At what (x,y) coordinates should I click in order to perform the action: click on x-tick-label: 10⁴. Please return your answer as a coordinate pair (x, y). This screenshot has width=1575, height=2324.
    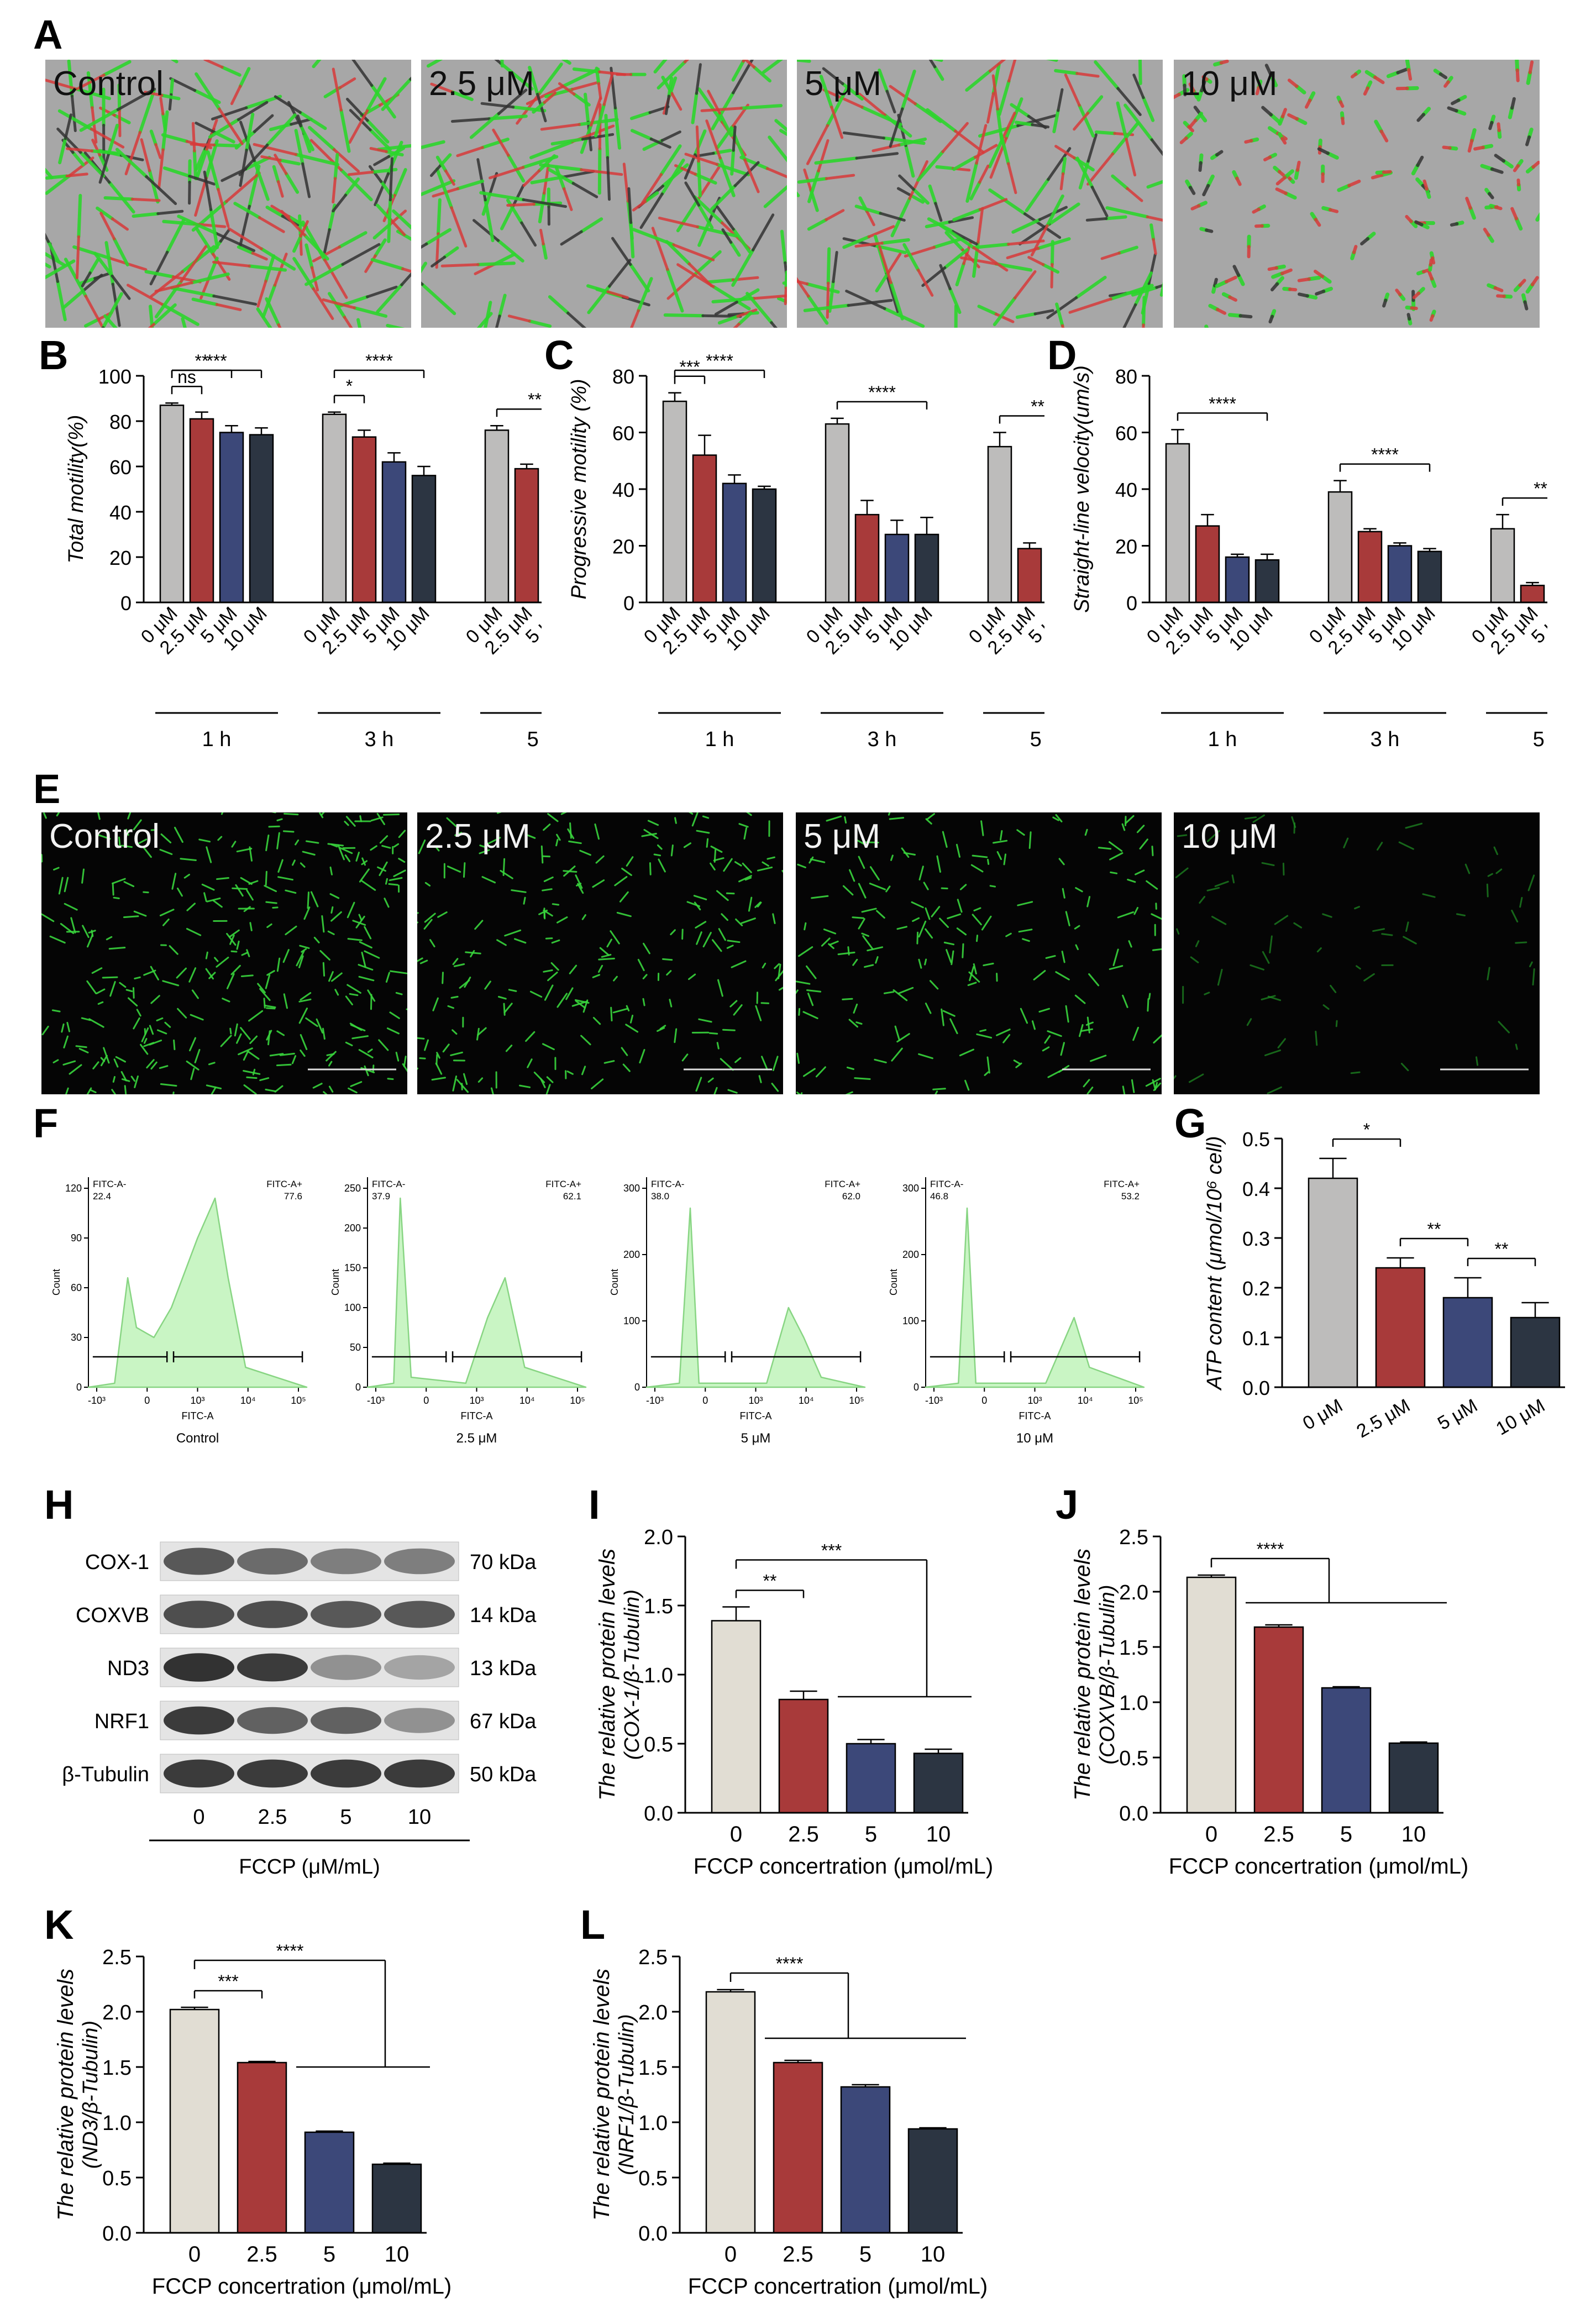
    Looking at the image, I should click on (248, 1401).